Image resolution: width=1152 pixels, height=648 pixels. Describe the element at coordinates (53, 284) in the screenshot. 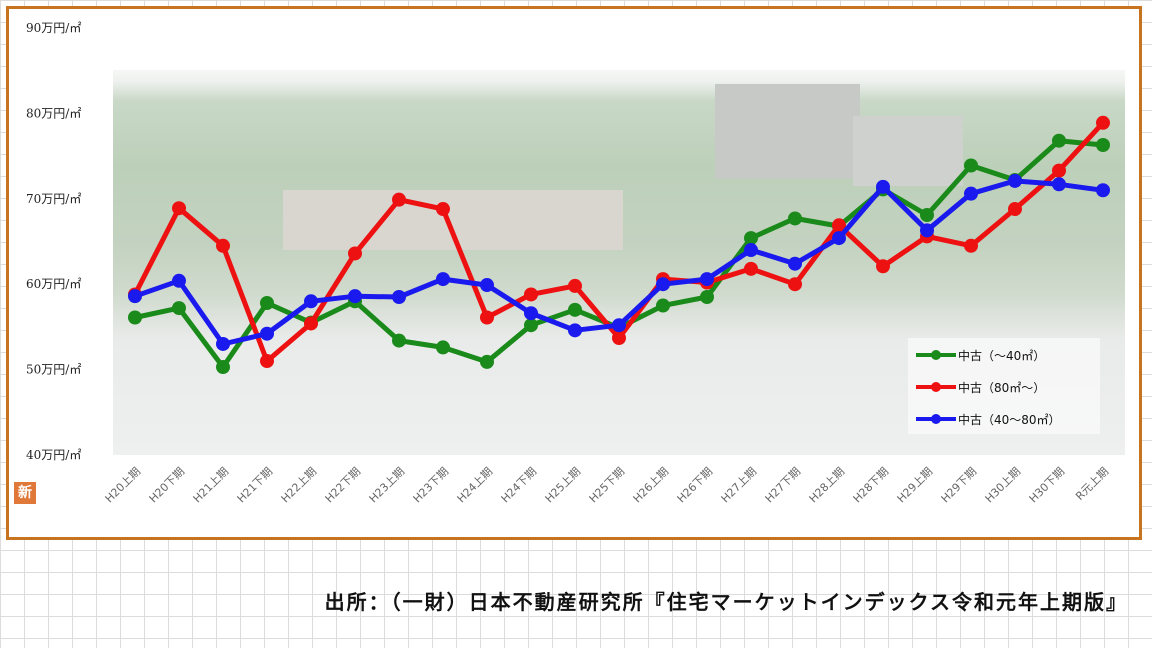

I see `y-tick-label: 60万円/㎡` at that location.